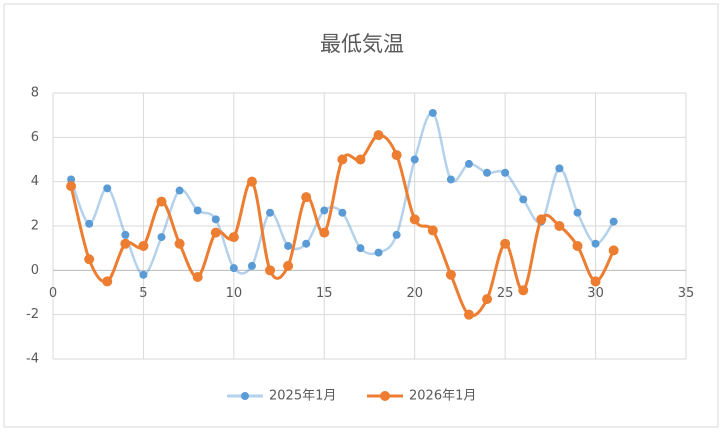 This screenshot has width=724, height=433. Describe the element at coordinates (302, 396) in the screenshot. I see `legend-label: 2025年1月` at that location.